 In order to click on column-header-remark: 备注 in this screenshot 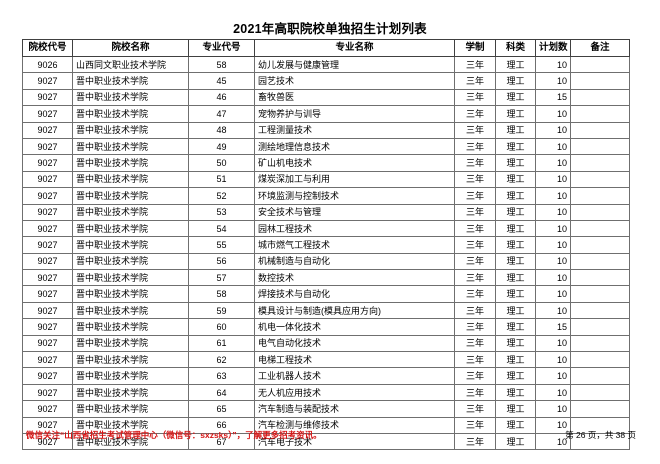, I will do `click(600, 48)`.